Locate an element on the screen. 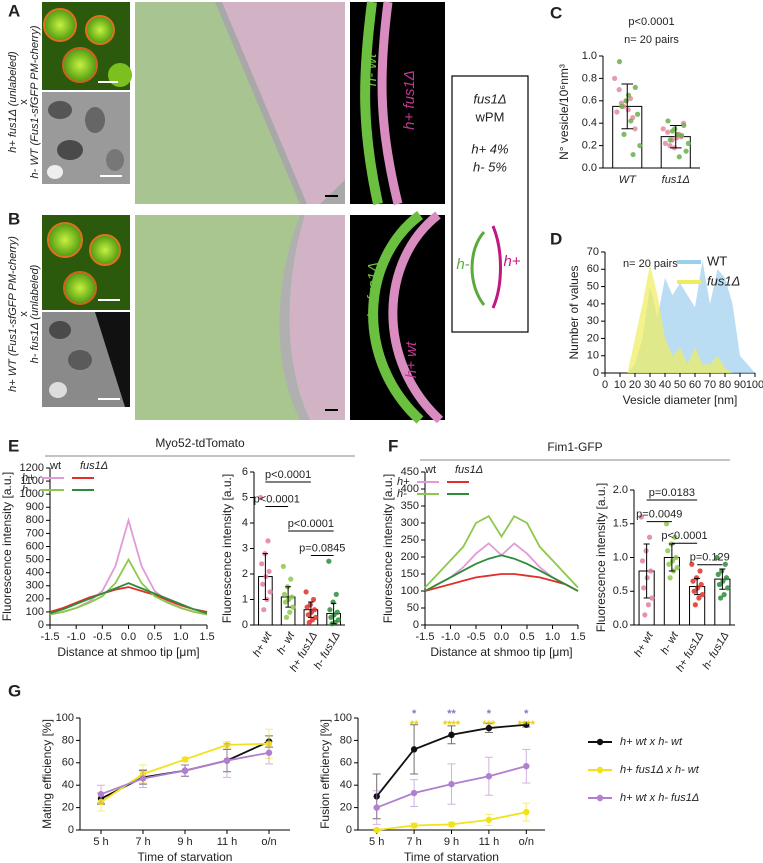 The width and height of the screenshot is (763, 863). side-text: x is located at coordinates (24, 102).